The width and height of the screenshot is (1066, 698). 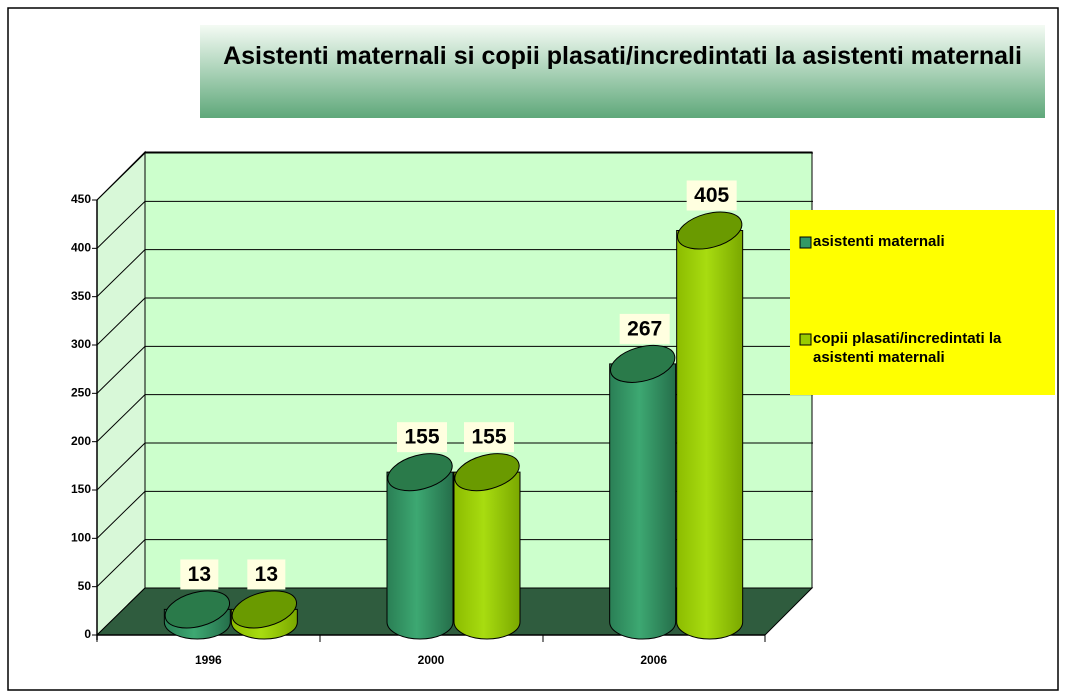 What do you see at coordinates (431, 660) in the screenshot?
I see `x-tick-label: 2000` at bounding box center [431, 660].